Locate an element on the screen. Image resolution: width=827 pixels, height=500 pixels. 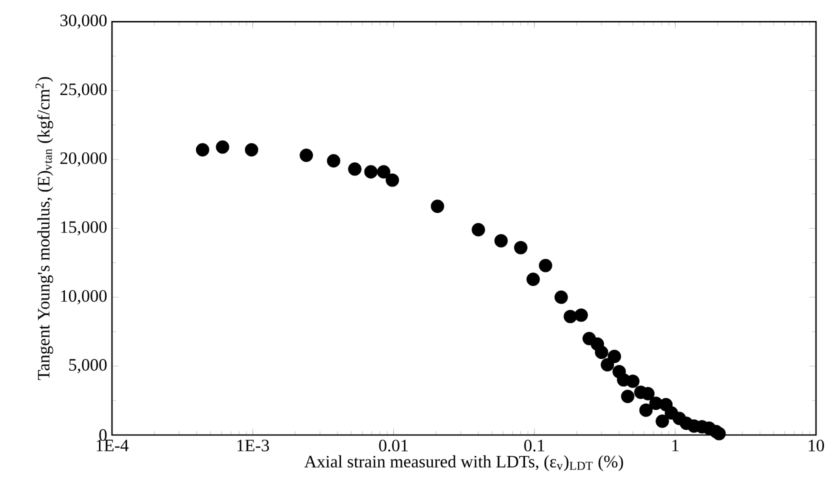
y-tick-label: 30,000 is located at coordinates (83, 21).